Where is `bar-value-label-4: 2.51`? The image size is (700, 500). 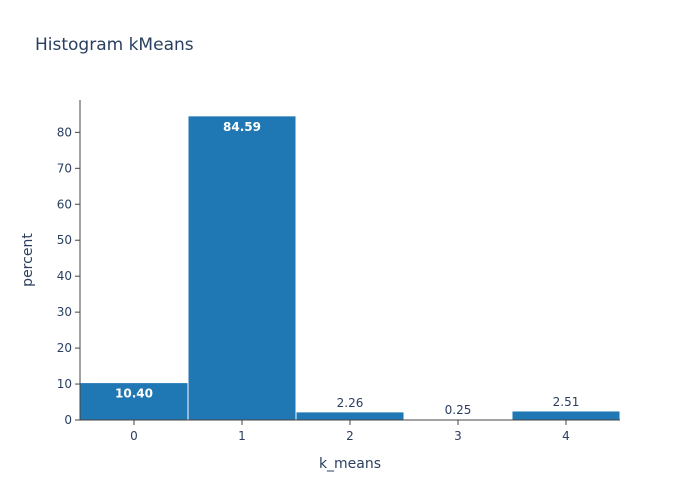 bar-value-label-4: 2.51 is located at coordinates (566, 402).